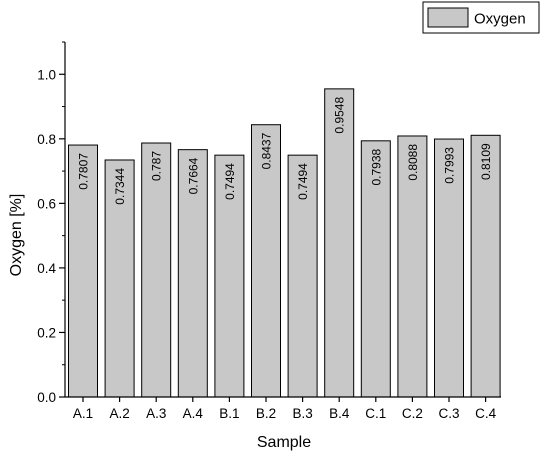 This screenshot has height=456, width=550. I want to click on y-tick-label: 0.4, so click(46, 268).